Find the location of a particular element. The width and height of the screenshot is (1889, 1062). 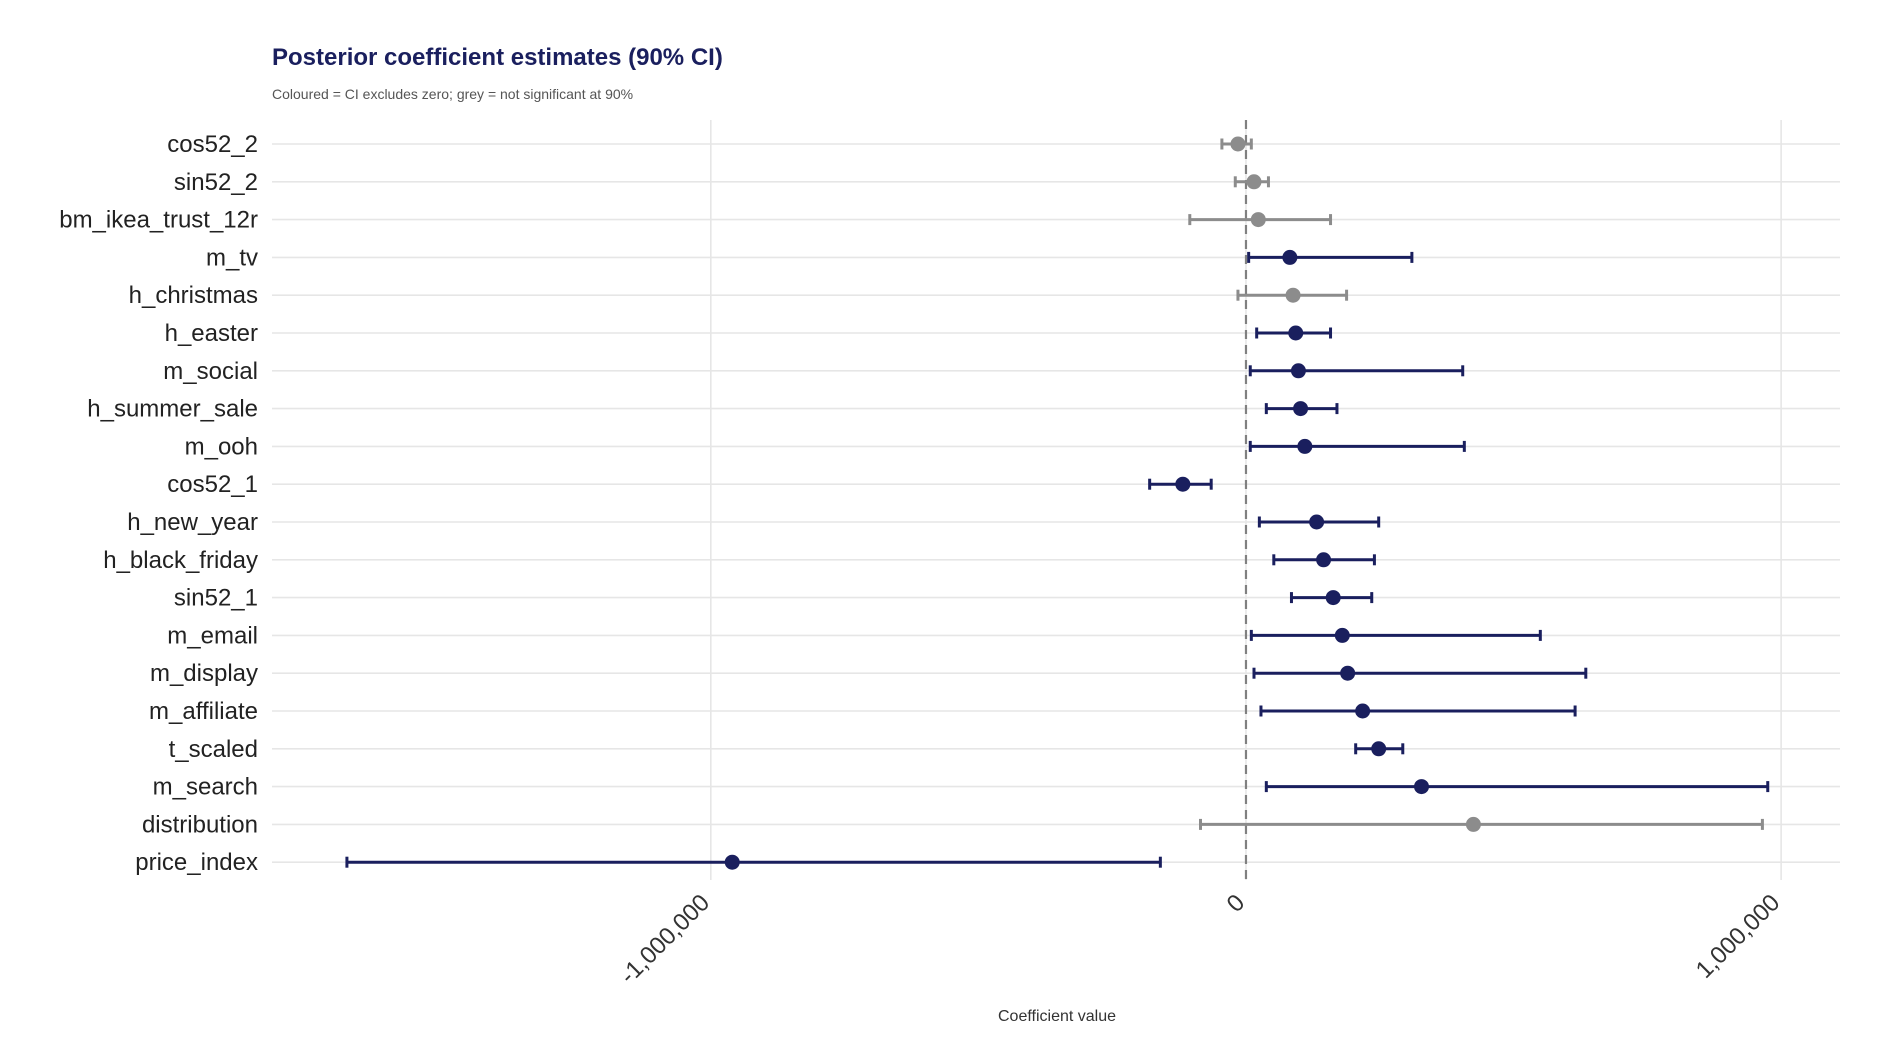

y-axis-label: h_summer_sale is located at coordinates (172, 409).